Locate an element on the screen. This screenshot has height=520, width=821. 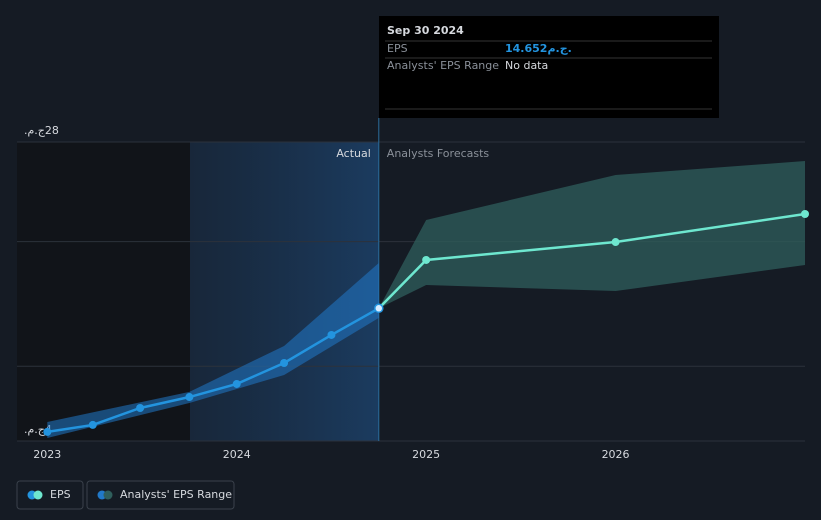
legend-item: EPS is located at coordinates (50, 495).